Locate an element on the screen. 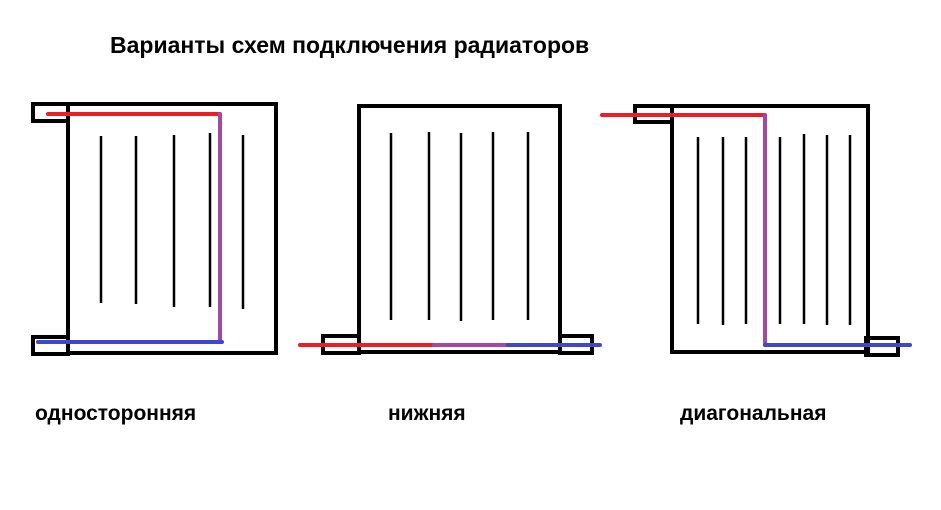  scheme-label: односторонняя is located at coordinates (115, 413).